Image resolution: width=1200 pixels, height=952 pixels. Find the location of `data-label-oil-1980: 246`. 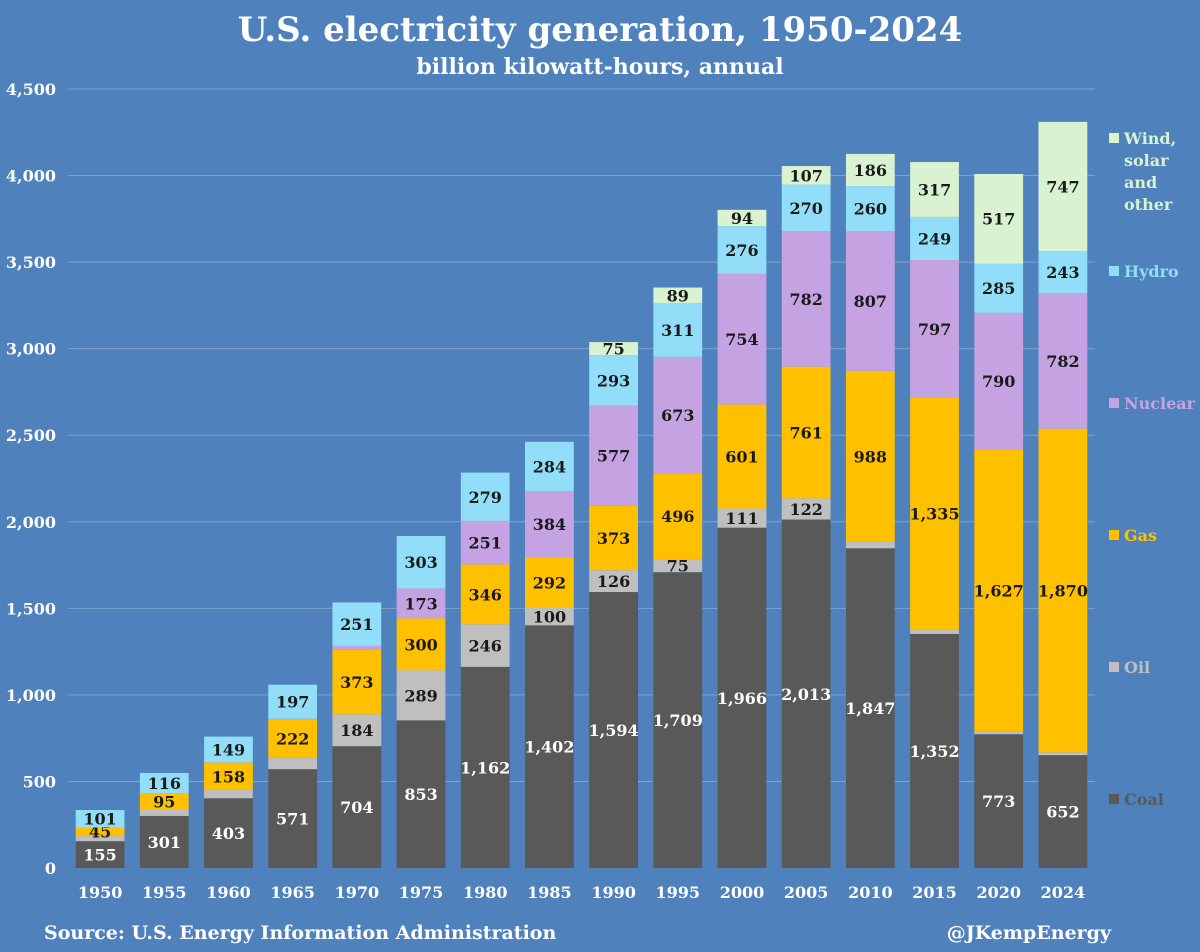

data-label-oil-1980: 246 is located at coordinates (485, 646).